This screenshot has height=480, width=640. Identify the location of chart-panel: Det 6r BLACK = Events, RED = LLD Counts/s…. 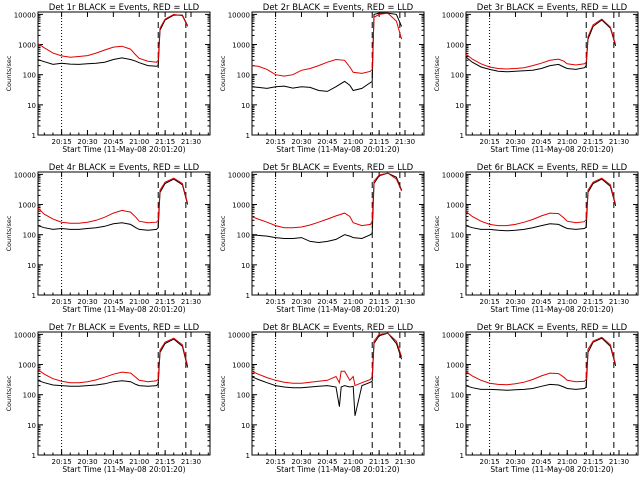
(536, 238).